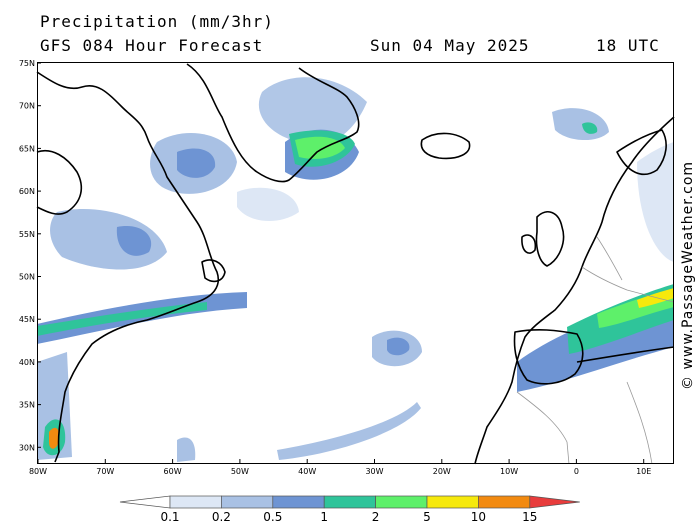 Image resolution: width=700 pixels, height=525 pixels. Describe the element at coordinates (529, 517) in the screenshot. I see `legend-label: 15` at that location.